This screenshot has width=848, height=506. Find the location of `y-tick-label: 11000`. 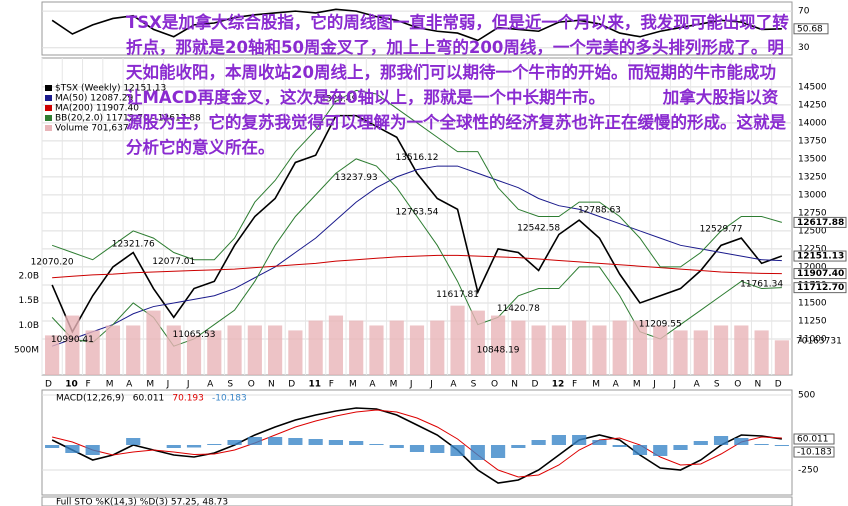

y-tick-label: 11000 is located at coordinates (812, 339).